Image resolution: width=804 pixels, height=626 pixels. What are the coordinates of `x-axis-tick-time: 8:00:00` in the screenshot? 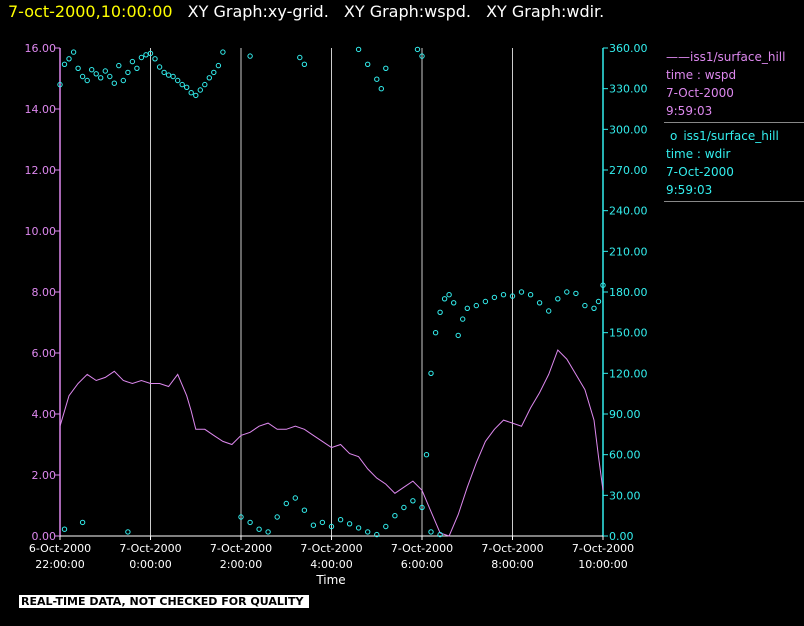 It's located at (512, 564).